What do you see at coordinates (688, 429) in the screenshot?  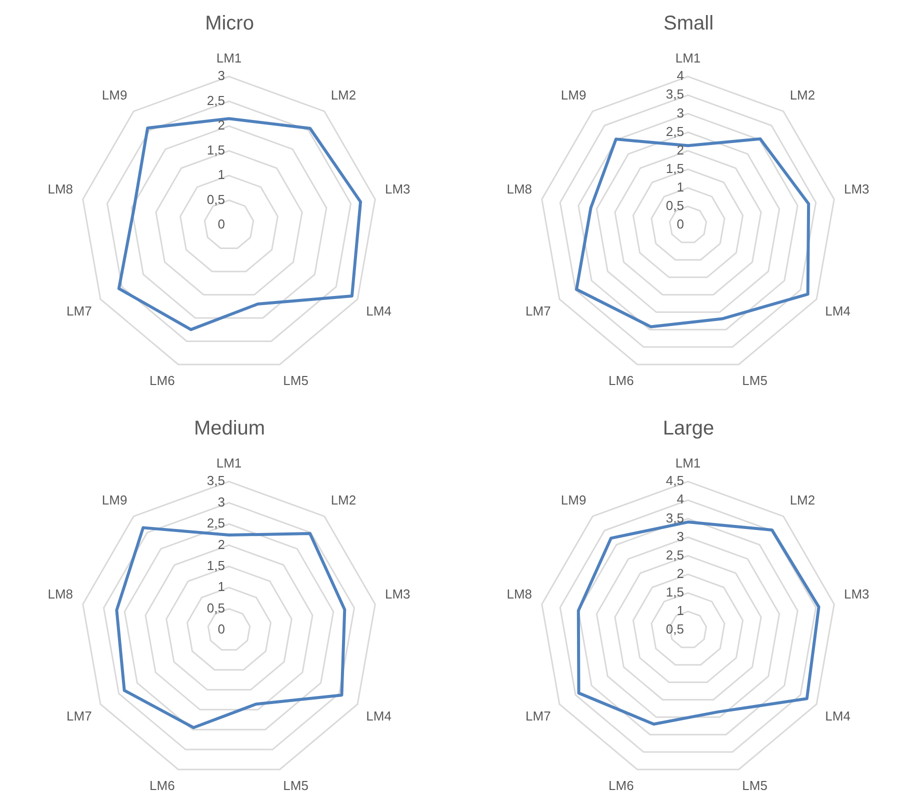 I see `chart-title: Large` at bounding box center [688, 429].